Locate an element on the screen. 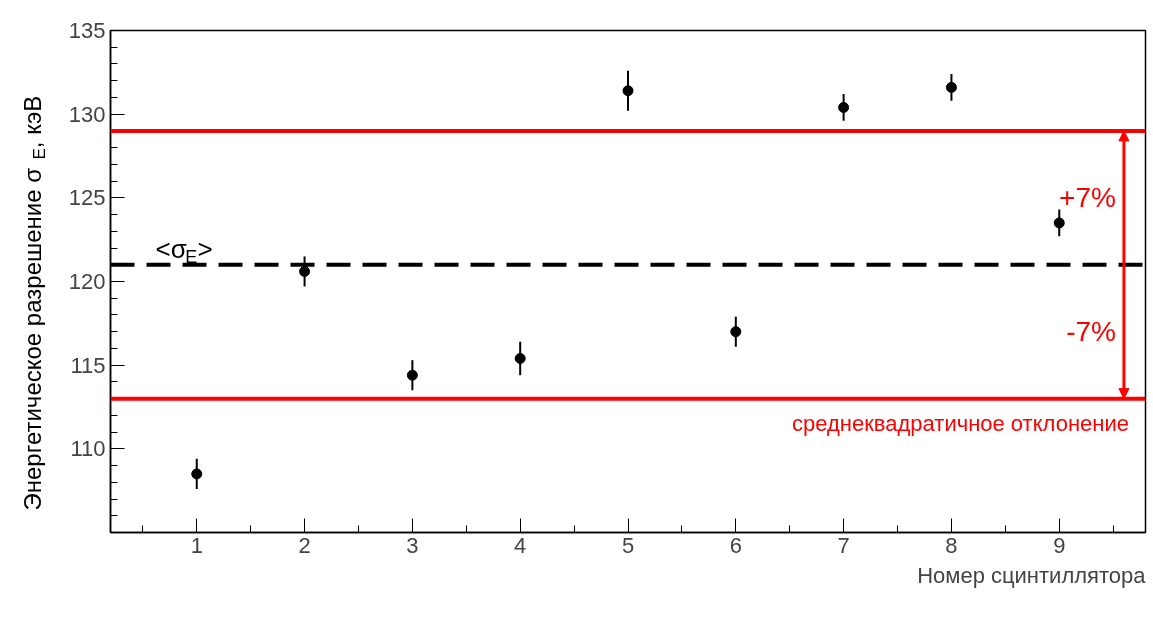 The width and height of the screenshot is (1153, 625). y-tick-label: 125 is located at coordinates (87, 198).